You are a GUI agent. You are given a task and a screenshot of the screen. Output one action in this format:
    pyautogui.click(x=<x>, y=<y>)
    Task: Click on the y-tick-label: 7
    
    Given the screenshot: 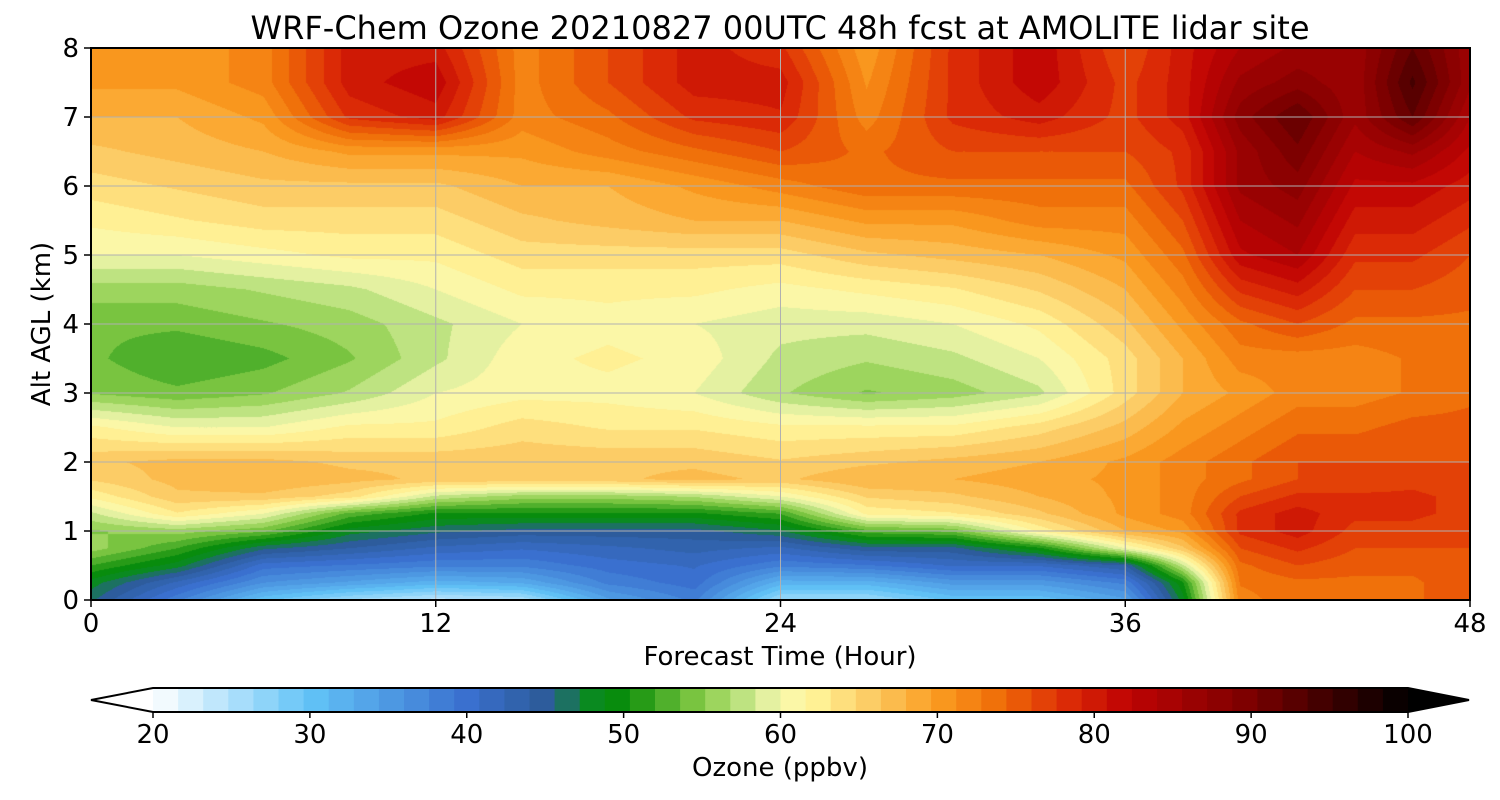 What is the action you would take?
    pyautogui.click(x=70, y=118)
    